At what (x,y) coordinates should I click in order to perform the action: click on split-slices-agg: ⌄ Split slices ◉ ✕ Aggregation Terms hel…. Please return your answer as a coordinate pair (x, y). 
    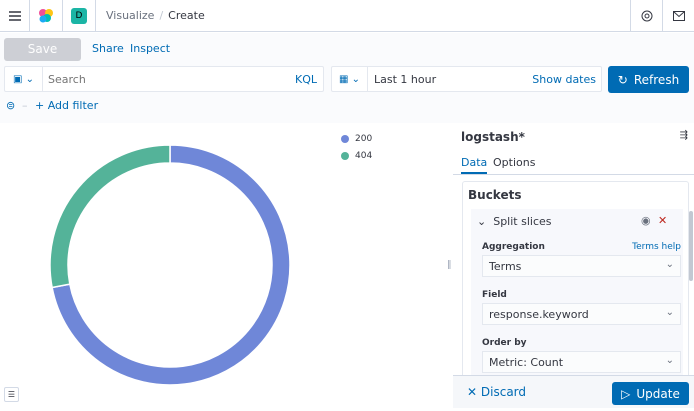
    Looking at the image, I should click on (577, 294).